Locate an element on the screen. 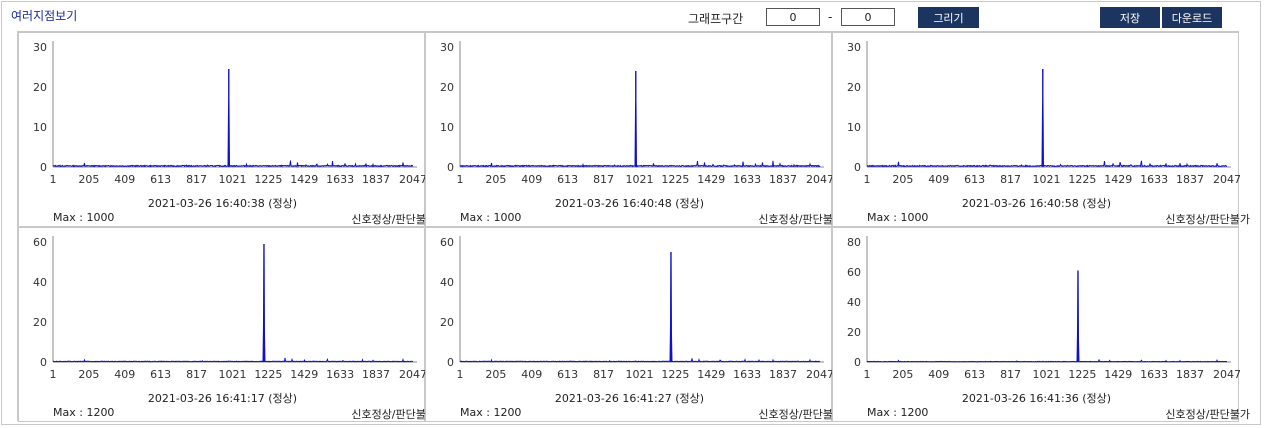 Image resolution: width=1264 pixels, height=428 pixels. chart-timestamp: 2021-03-26 16:41:36 (정상) is located at coordinates (1036, 398).